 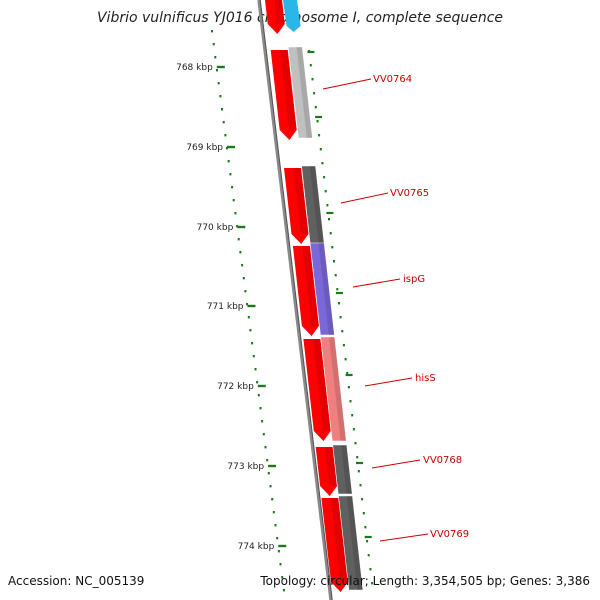 I want to click on gene-hisS-shade, so click(x=338, y=389).